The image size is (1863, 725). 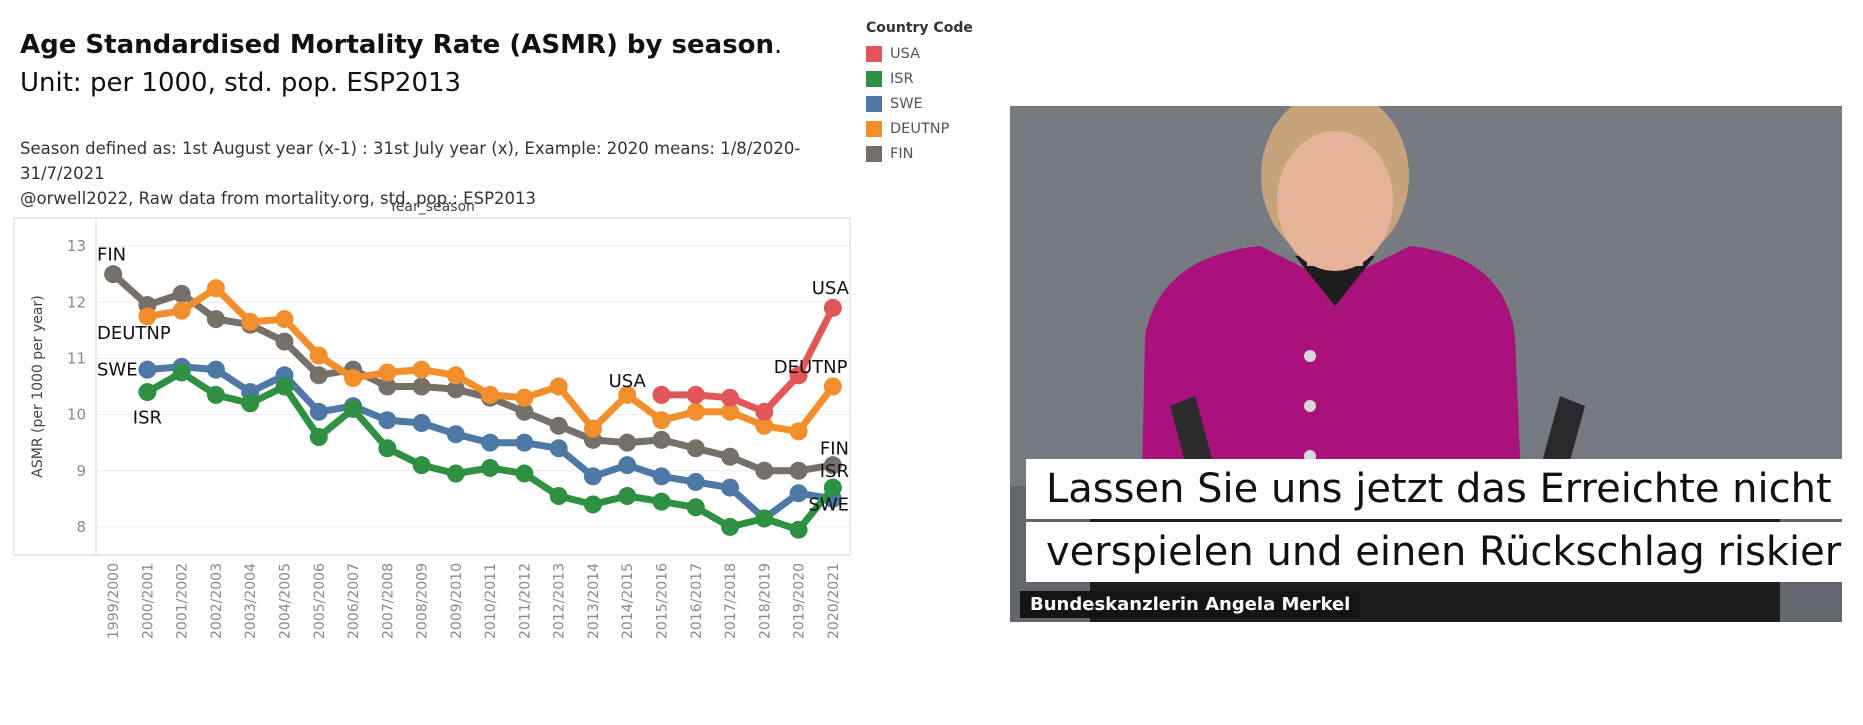 I want to click on x-tick-label: 2008/2009, so click(x=423, y=601).